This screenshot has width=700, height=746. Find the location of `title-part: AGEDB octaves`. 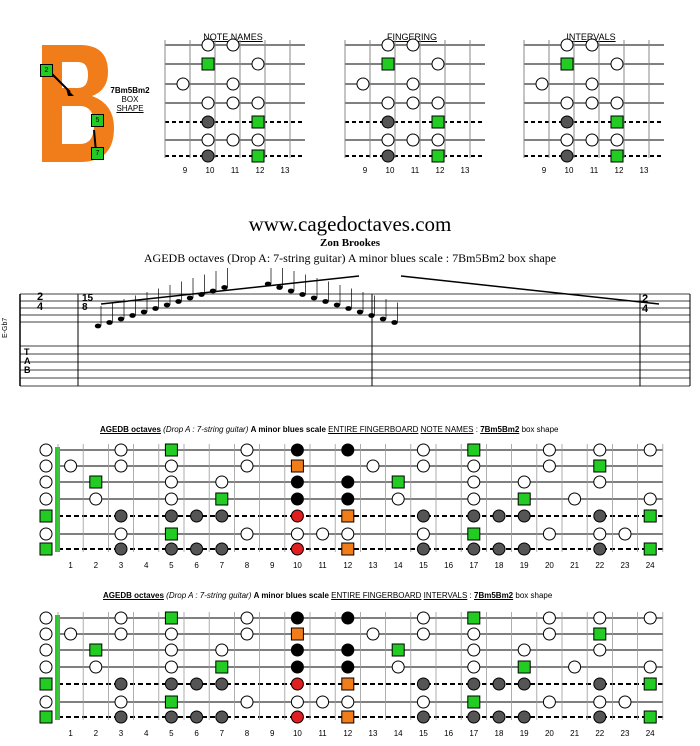

title-part: AGEDB octaves is located at coordinates (133, 595).